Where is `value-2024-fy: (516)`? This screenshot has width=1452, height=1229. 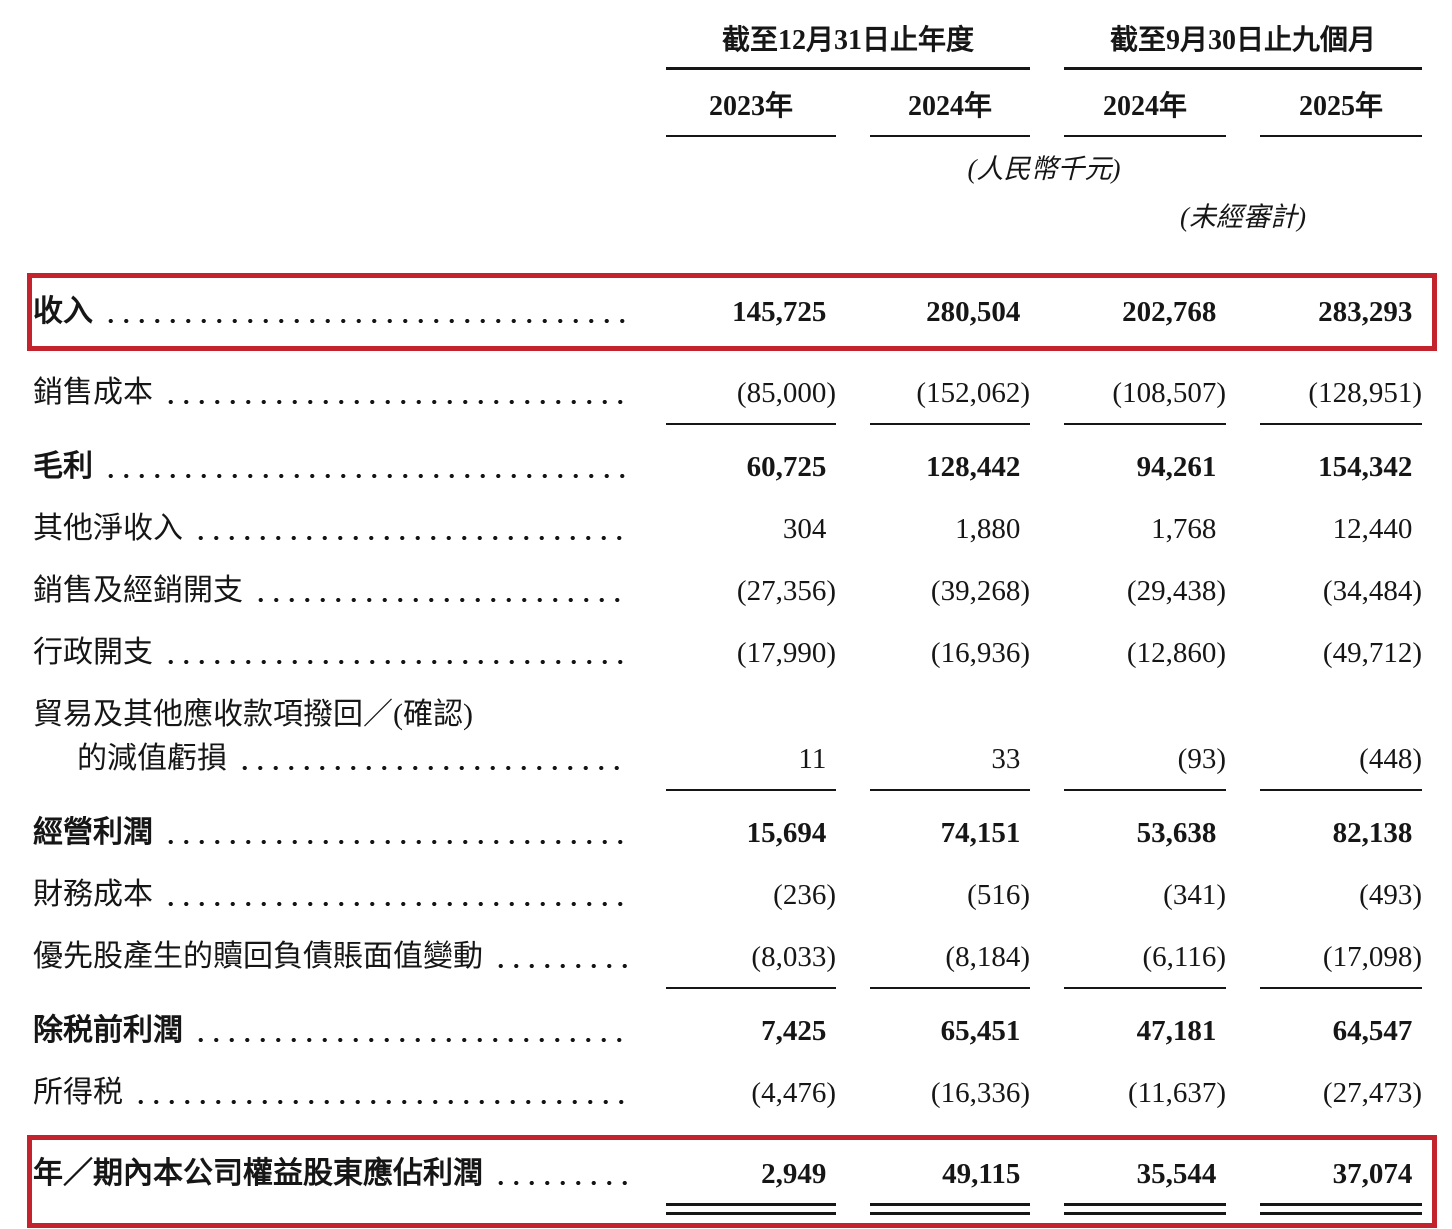 value-2024-fy: (516) is located at coordinates (998, 895).